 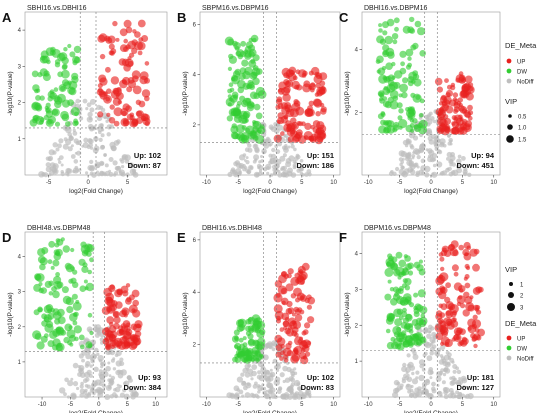 I want to click on down-count: Down: 83, so click(x=317, y=387).